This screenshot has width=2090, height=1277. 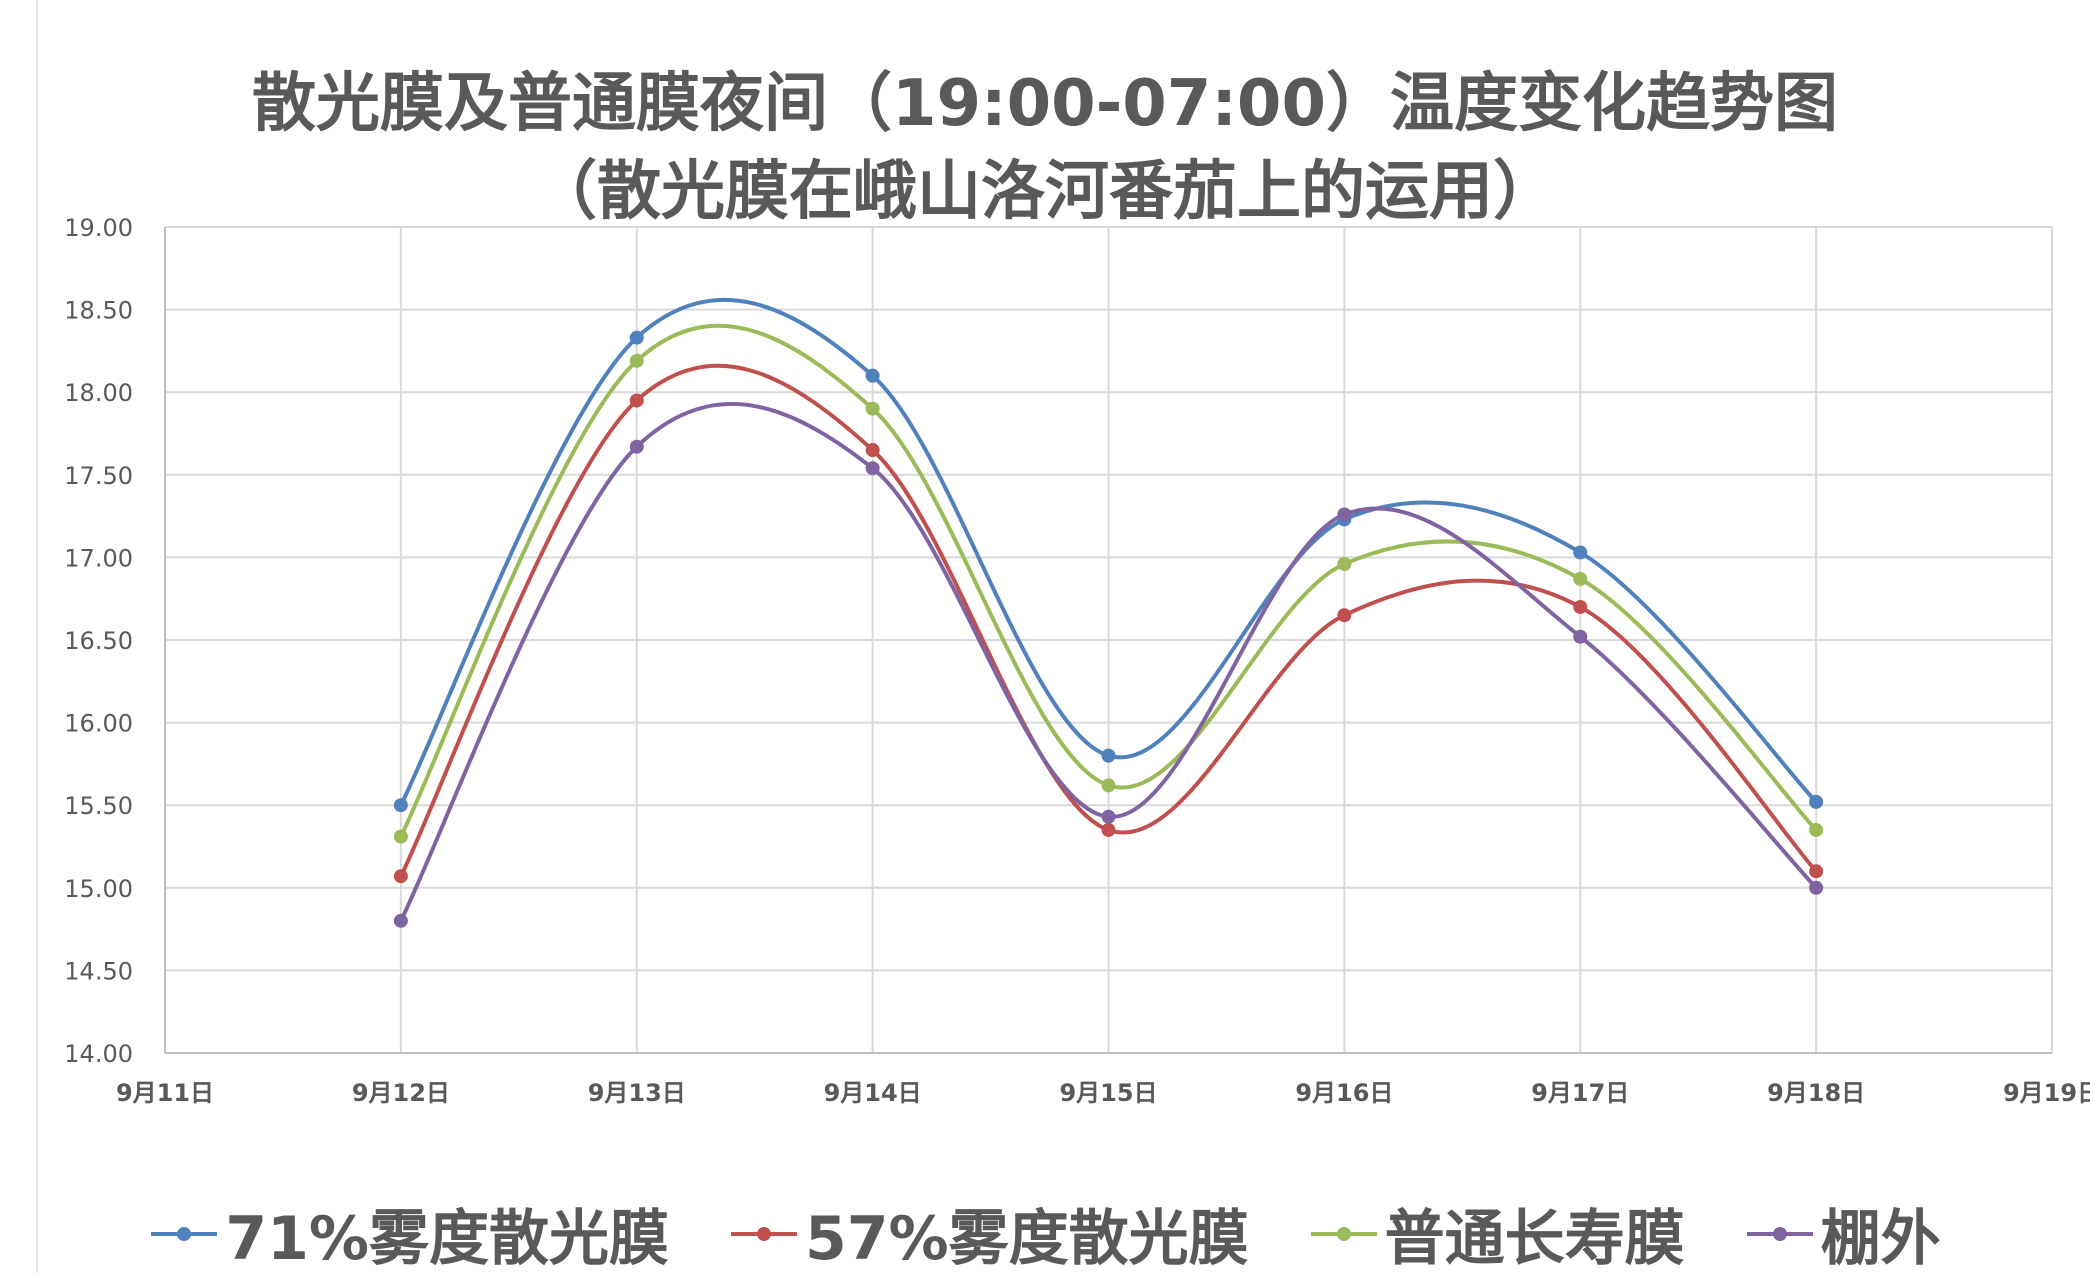 I want to click on y-tick-label: 18.50, so click(x=98, y=311).